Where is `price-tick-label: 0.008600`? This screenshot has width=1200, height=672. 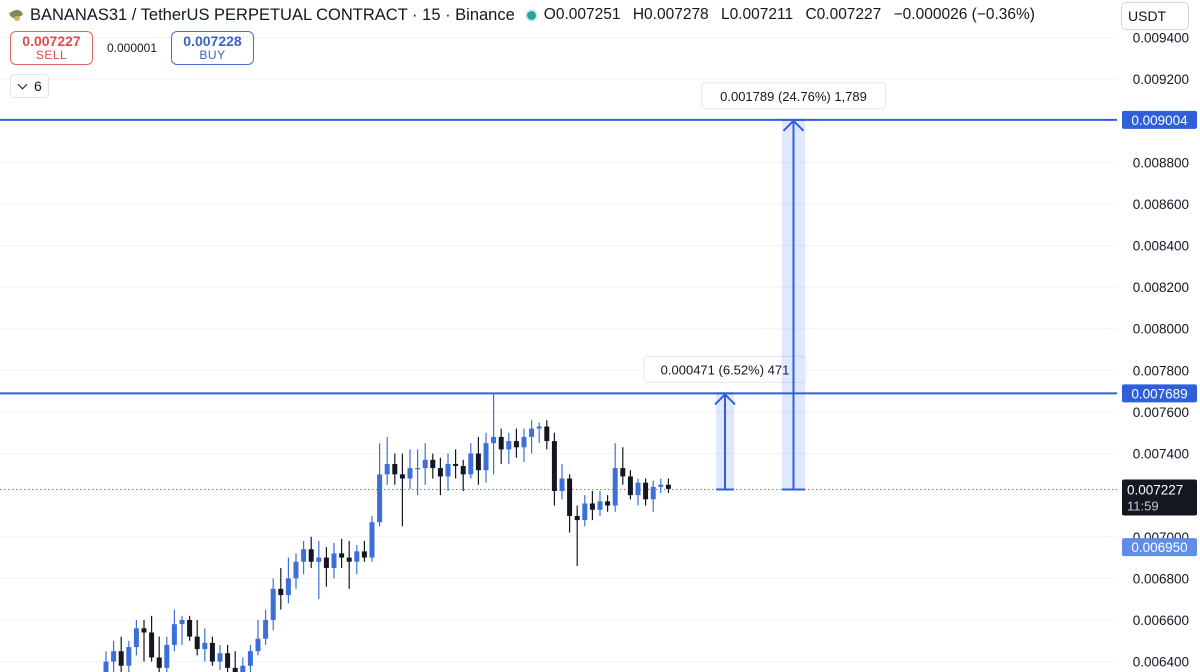
price-tick-label: 0.008600 is located at coordinates (1161, 204).